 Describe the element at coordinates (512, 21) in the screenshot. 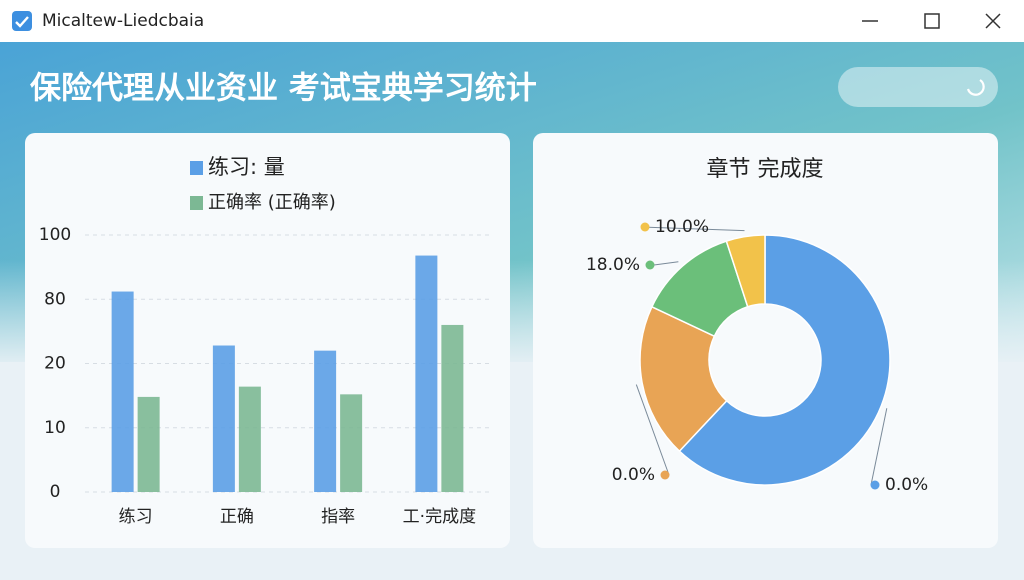

I see `title-bar` at that location.